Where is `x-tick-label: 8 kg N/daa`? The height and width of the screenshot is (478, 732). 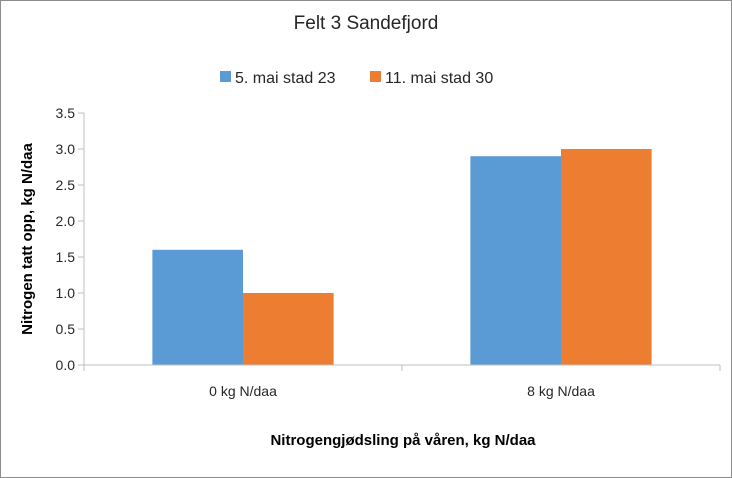 x-tick-label: 8 kg N/daa is located at coordinates (561, 391).